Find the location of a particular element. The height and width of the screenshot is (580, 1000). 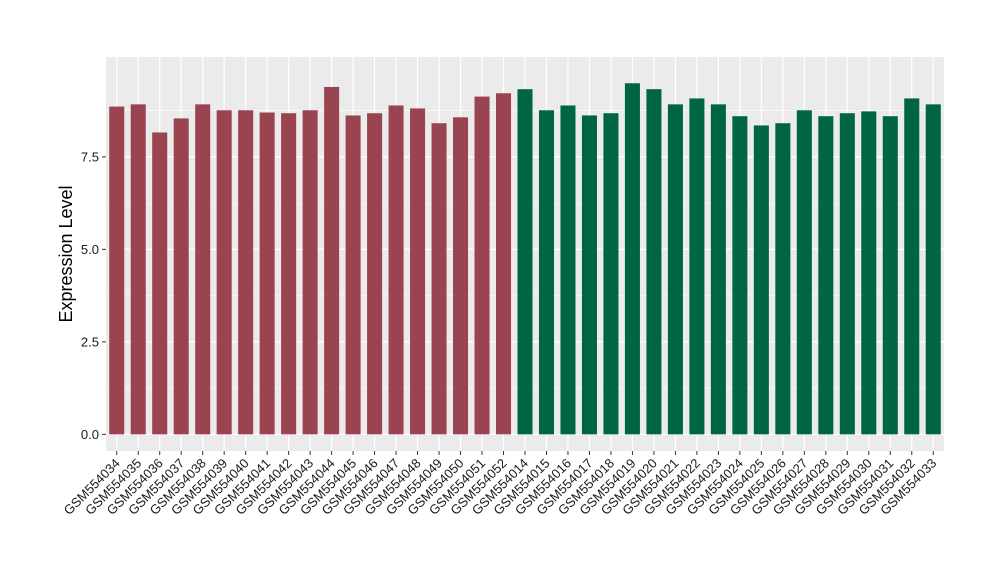

bar-GSM554041 is located at coordinates (267, 273).